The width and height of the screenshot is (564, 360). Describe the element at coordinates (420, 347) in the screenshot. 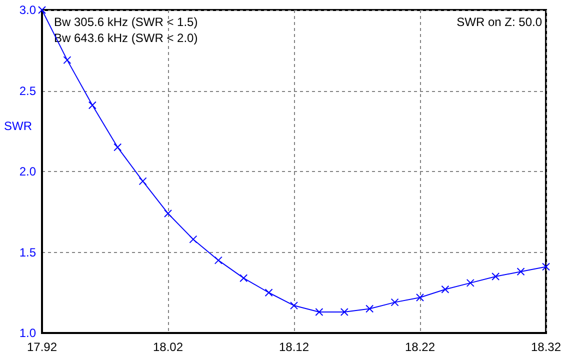

I see `x-tick-label: 18.22` at that location.